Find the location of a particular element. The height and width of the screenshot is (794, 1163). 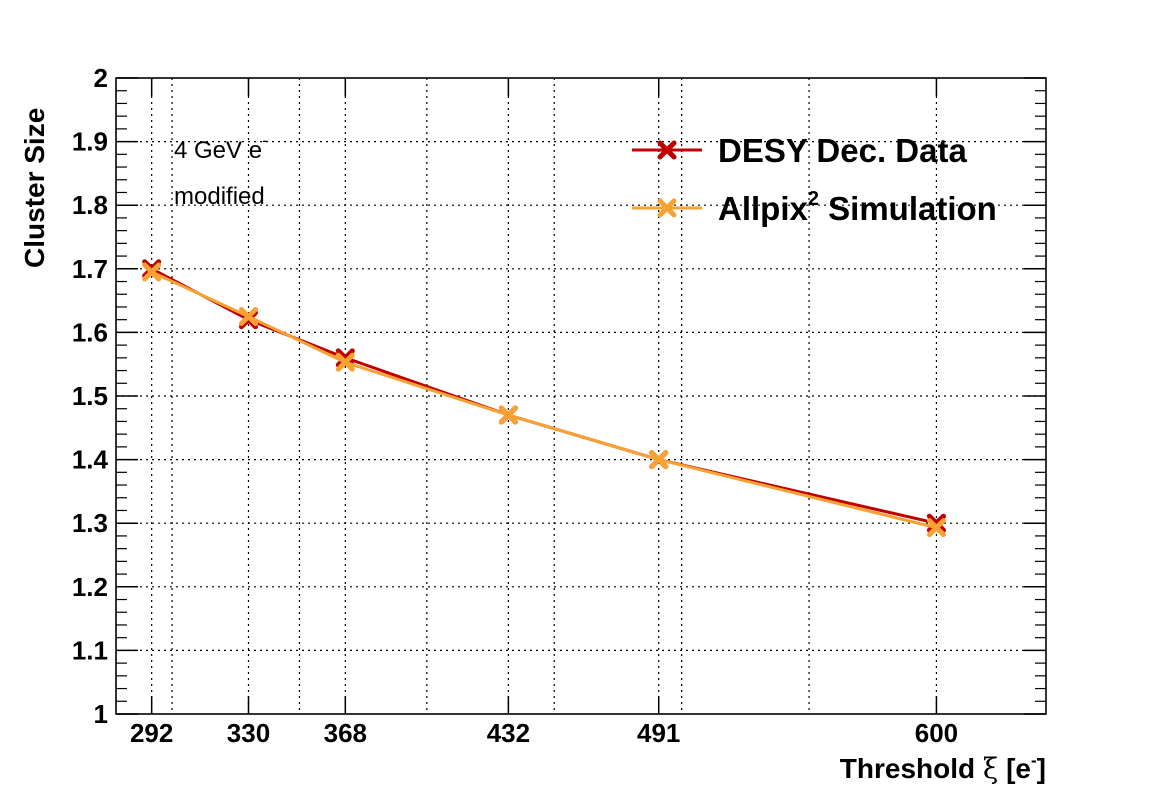

legend-label-allpix-sup: 2 is located at coordinates (813, 199).